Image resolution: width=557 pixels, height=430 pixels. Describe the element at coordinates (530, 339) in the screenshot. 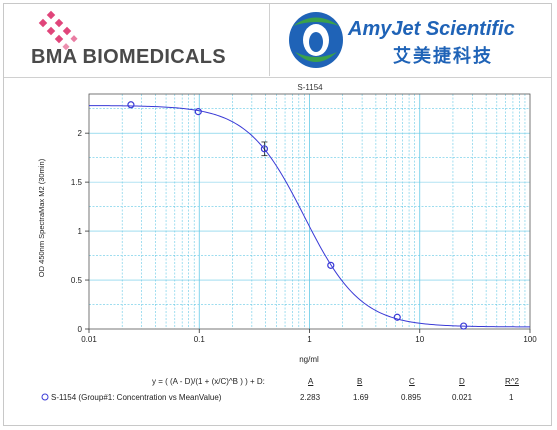

I see `x-tick-label: 100` at that location.